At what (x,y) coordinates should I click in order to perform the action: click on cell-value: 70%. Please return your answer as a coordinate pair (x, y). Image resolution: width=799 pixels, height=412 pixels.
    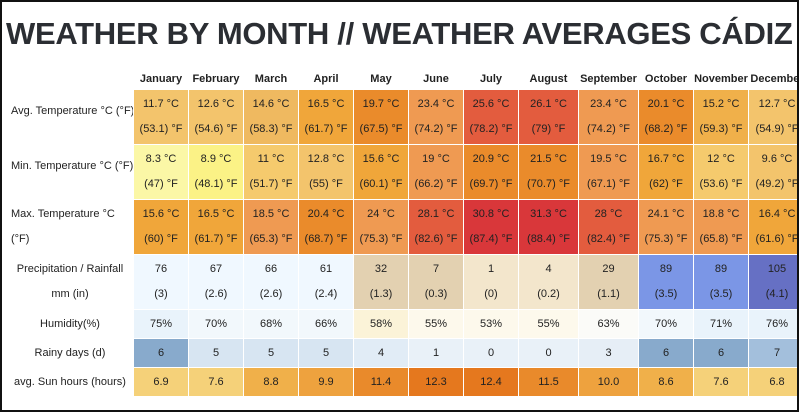
    Looking at the image, I should click on (666, 323).